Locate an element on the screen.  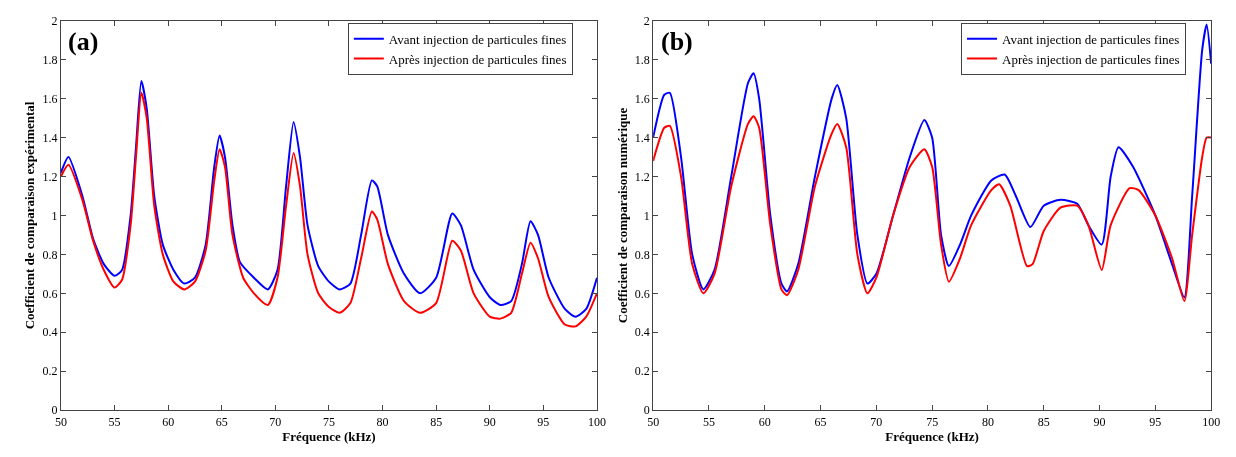
y-axis-title: Coefficient de comparaison expérimental is located at coordinates (30, 215).